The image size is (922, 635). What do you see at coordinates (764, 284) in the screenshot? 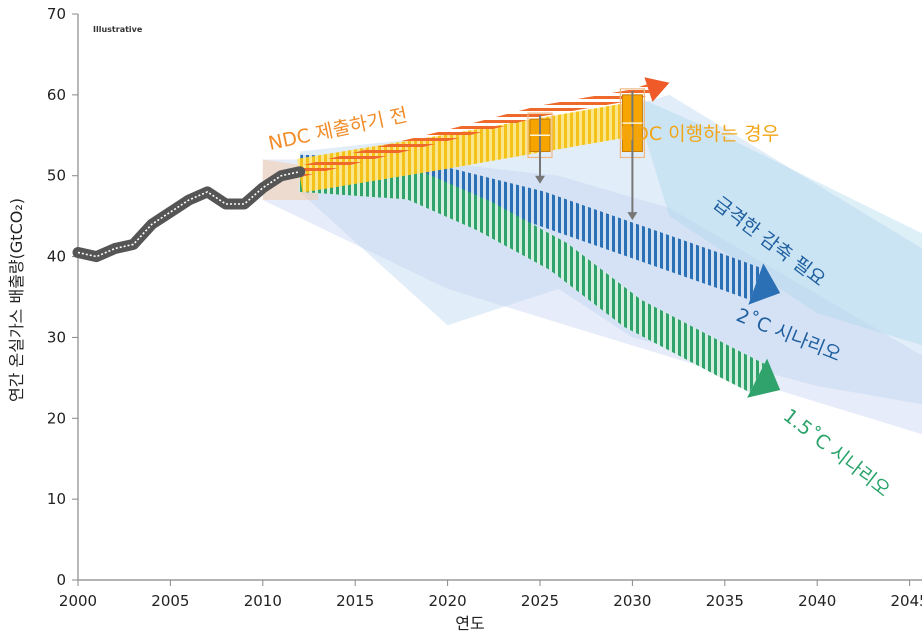
I see `pathway-rapid-head` at bounding box center [764, 284].